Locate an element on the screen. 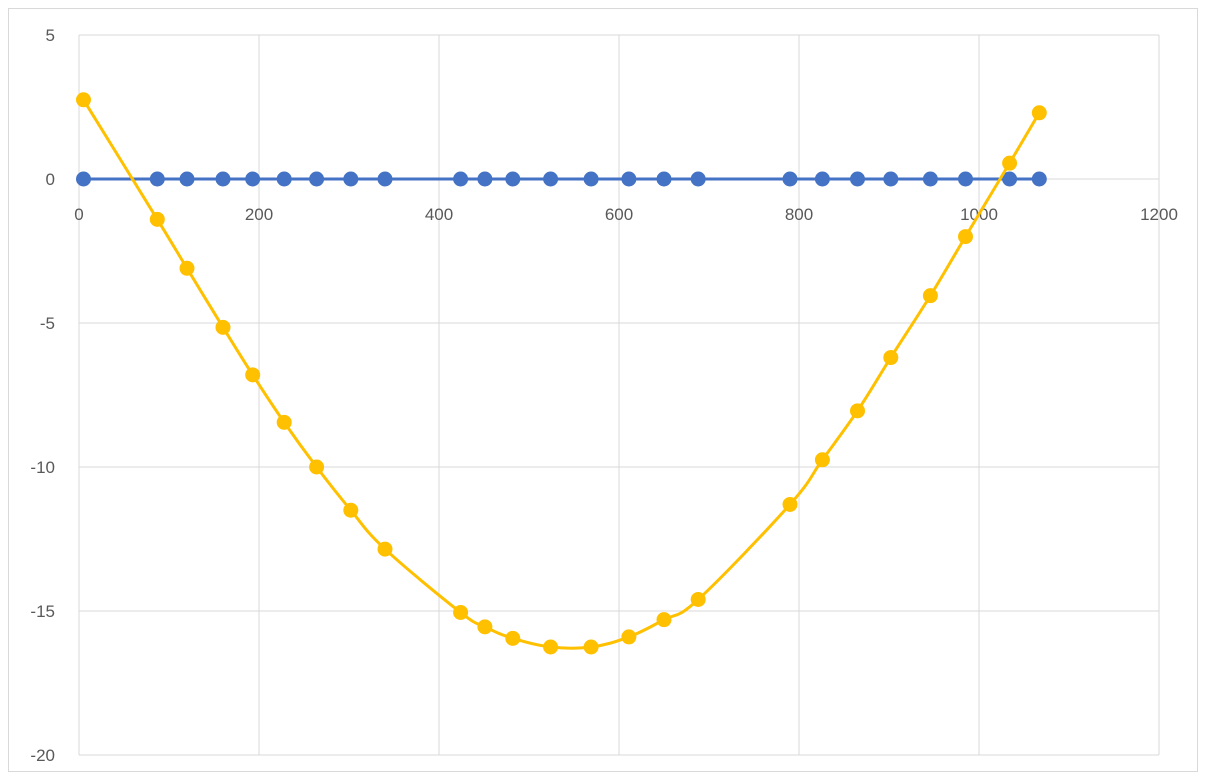 The height and width of the screenshot is (781, 1207). x-tick-label: 0 is located at coordinates (78, 214).